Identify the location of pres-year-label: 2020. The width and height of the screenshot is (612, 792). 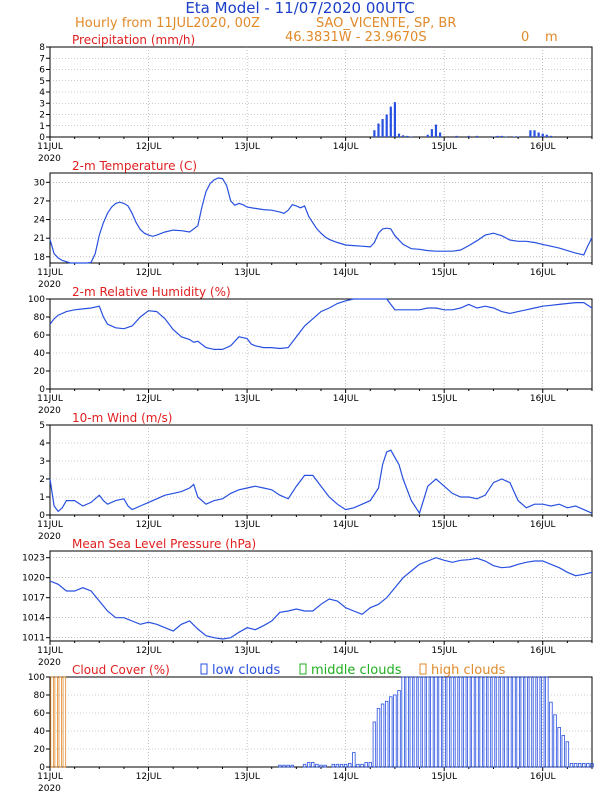
(49, 663).